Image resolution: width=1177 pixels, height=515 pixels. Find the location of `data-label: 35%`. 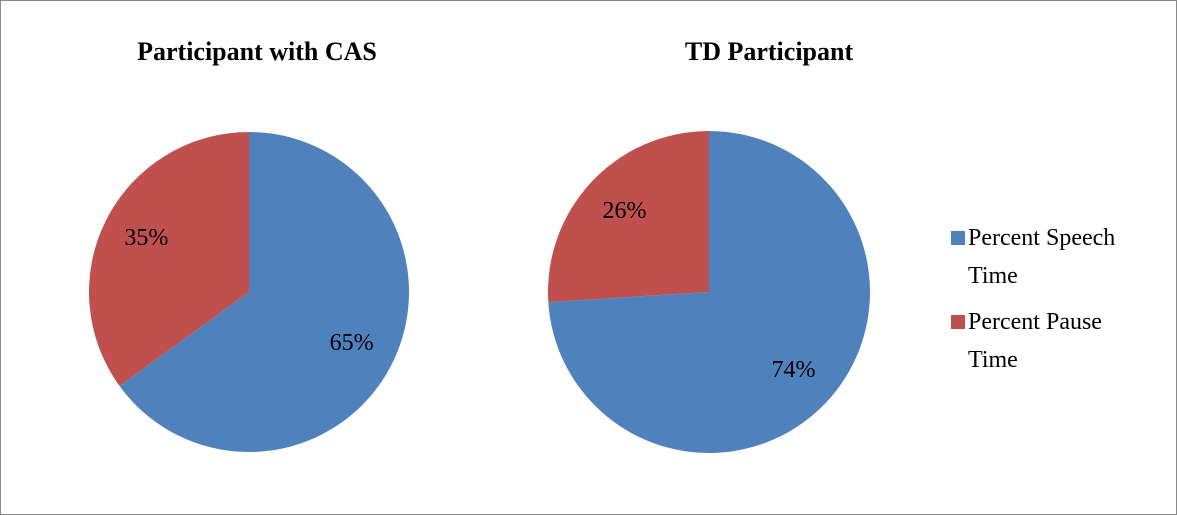

data-label: 35% is located at coordinates (146, 238).